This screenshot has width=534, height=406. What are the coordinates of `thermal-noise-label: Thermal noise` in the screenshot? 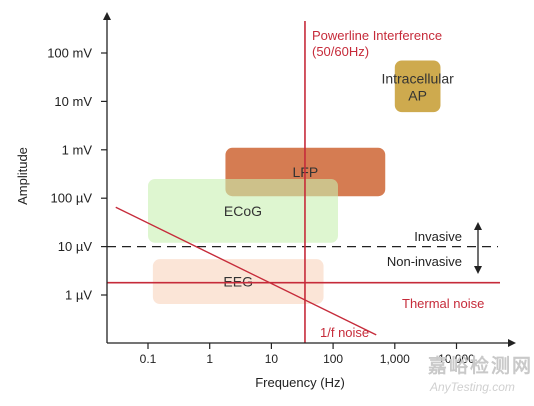 It's located at (443, 303).